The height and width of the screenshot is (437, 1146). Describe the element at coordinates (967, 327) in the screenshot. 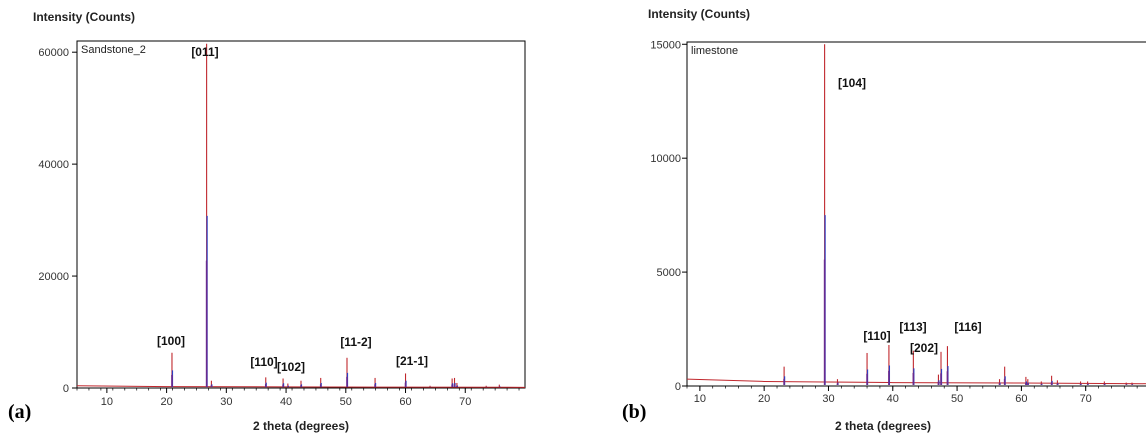

I see `peak-label: [116]` at that location.